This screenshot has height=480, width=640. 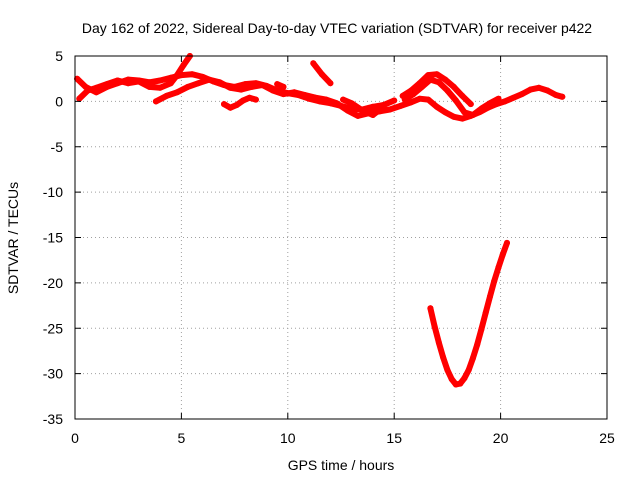 What do you see at coordinates (53, 419) in the screenshot?
I see `y-tick-label: -35` at bounding box center [53, 419].